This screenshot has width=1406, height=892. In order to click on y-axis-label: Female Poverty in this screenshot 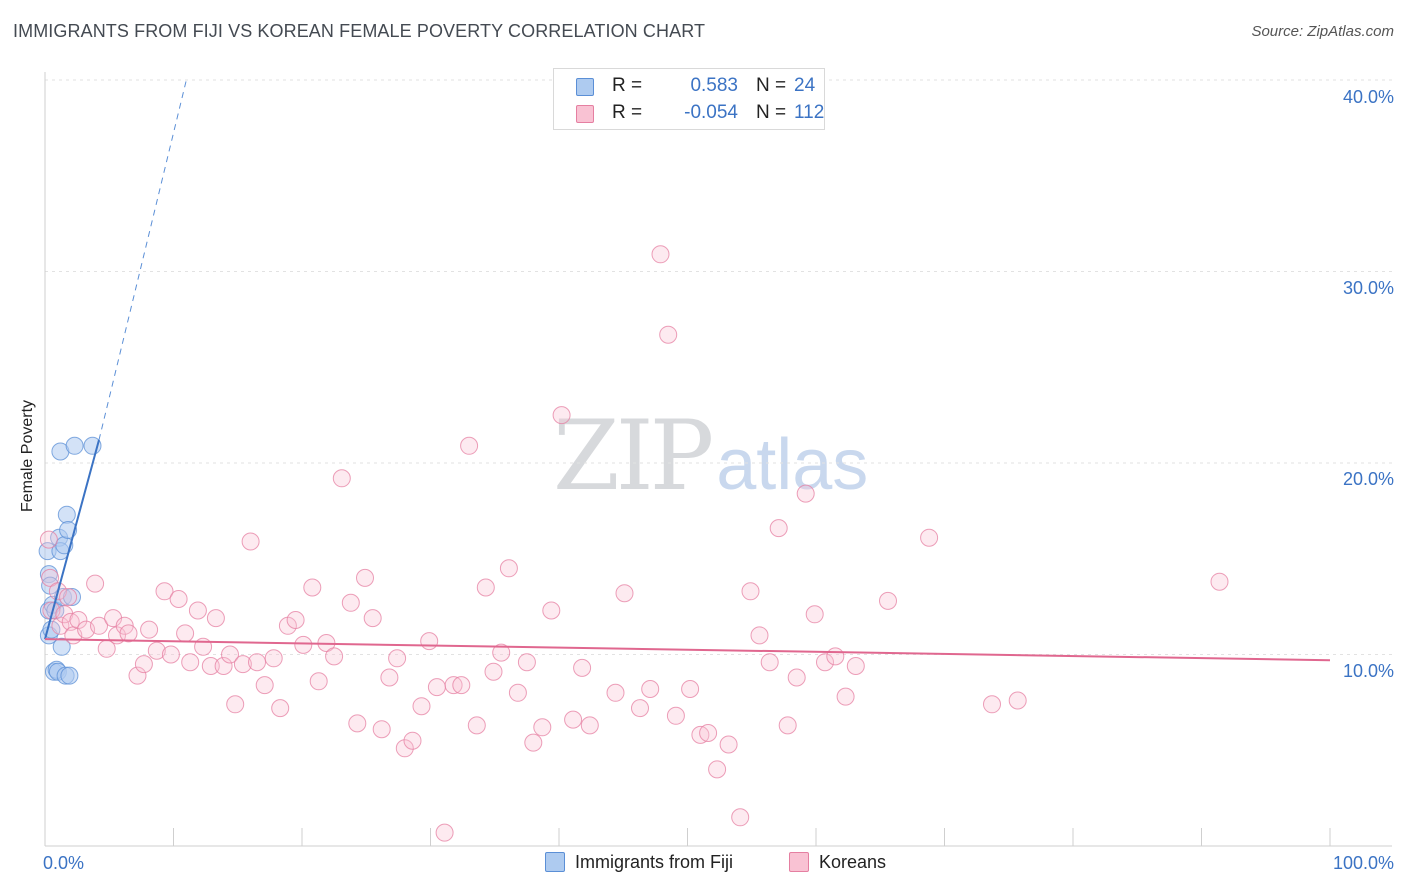, I will do `click(27, 456)`.